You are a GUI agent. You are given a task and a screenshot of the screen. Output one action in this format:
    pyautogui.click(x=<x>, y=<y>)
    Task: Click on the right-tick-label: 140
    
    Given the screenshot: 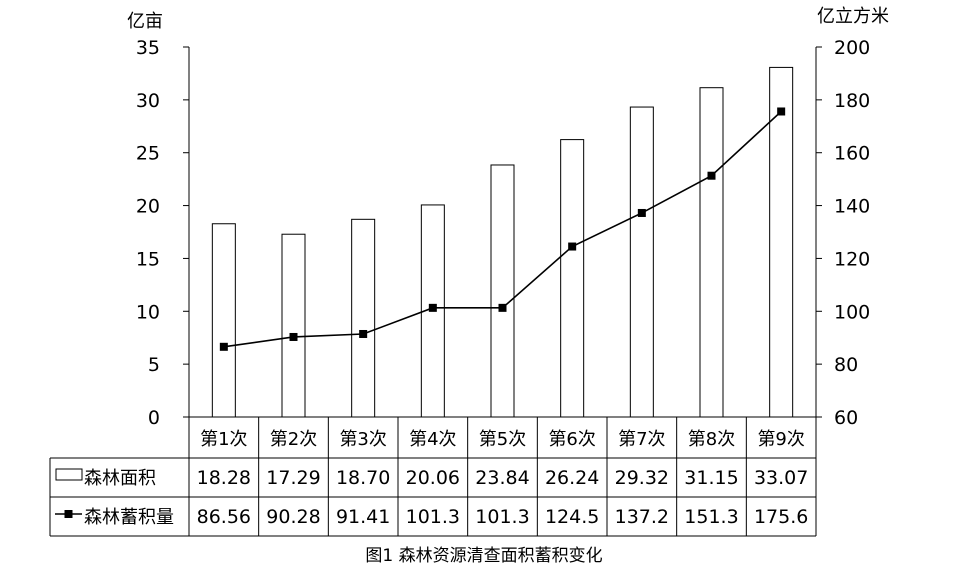 What is the action you would take?
    pyautogui.click(x=852, y=207)
    